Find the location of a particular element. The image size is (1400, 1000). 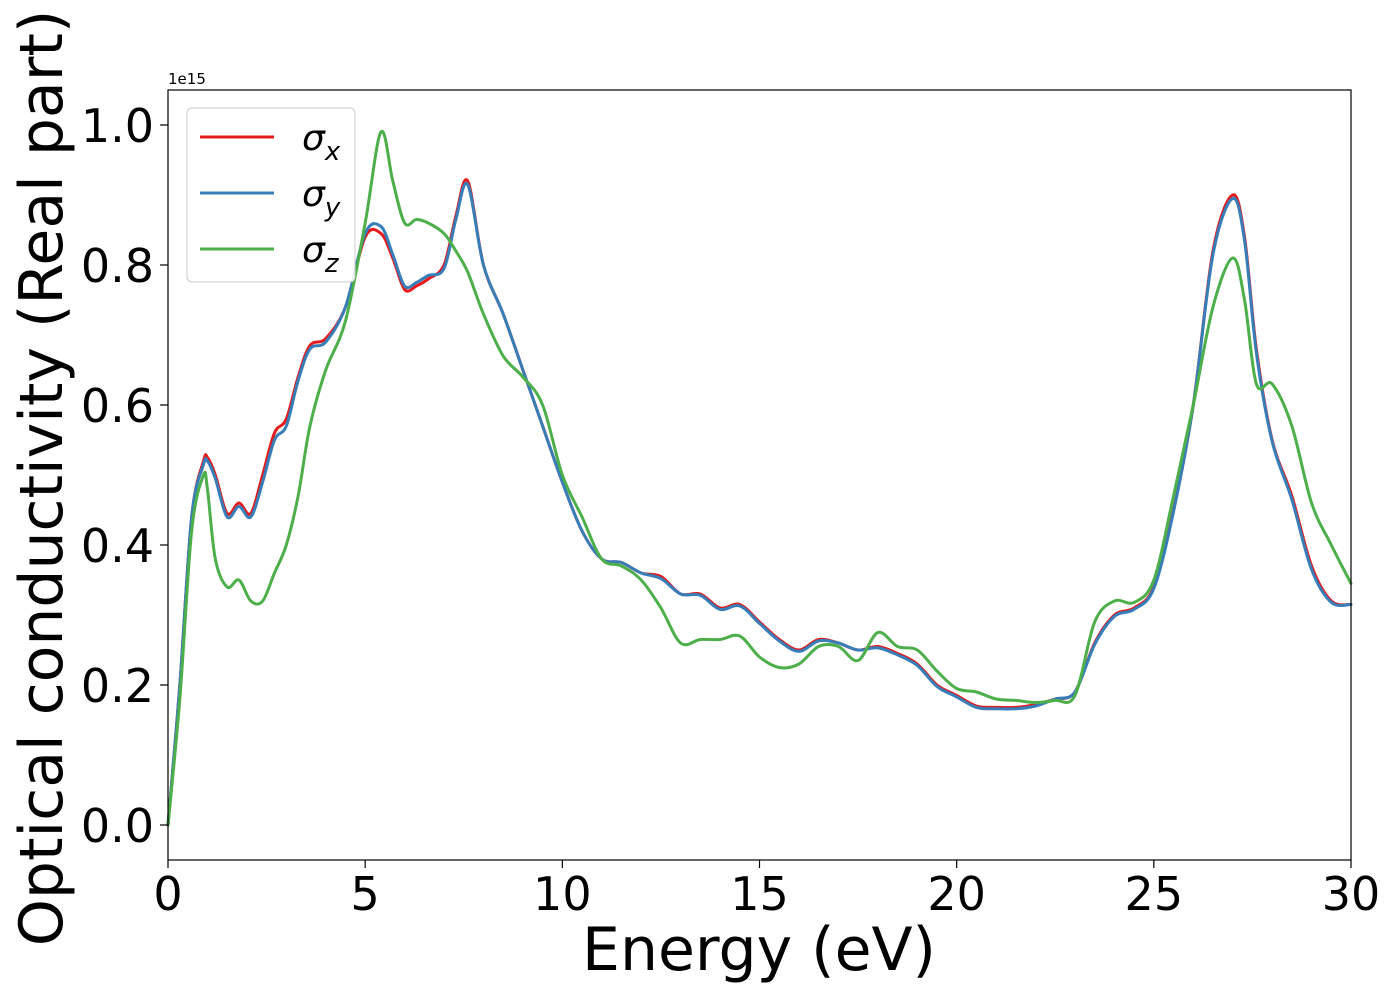

legend-subscript: z is located at coordinates (332, 264).